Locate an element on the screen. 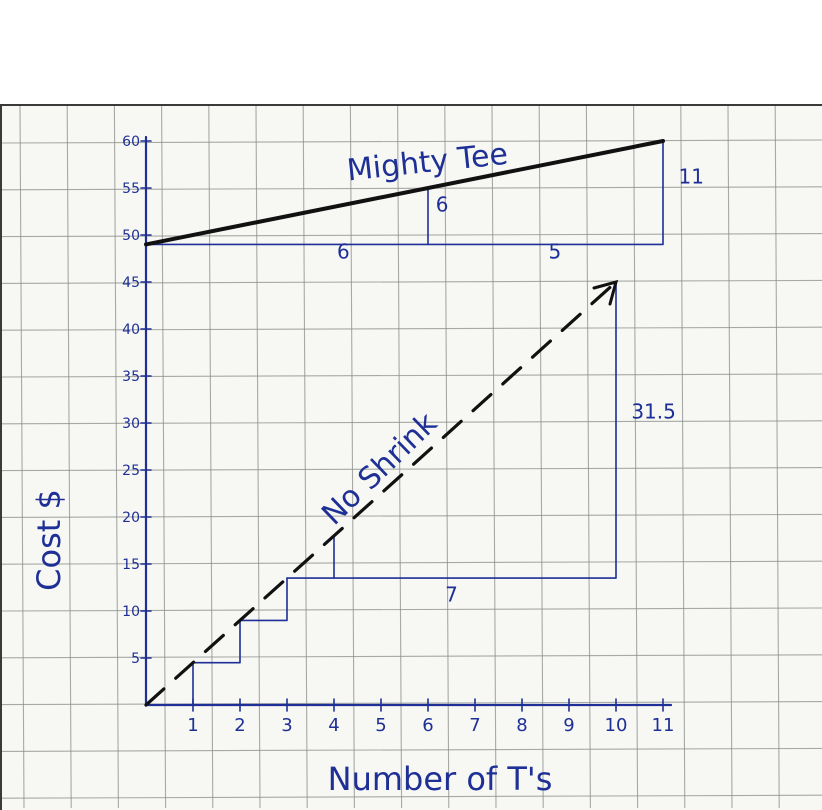 This screenshot has width=822, height=810. x-tick-label: 2 is located at coordinates (239, 725).